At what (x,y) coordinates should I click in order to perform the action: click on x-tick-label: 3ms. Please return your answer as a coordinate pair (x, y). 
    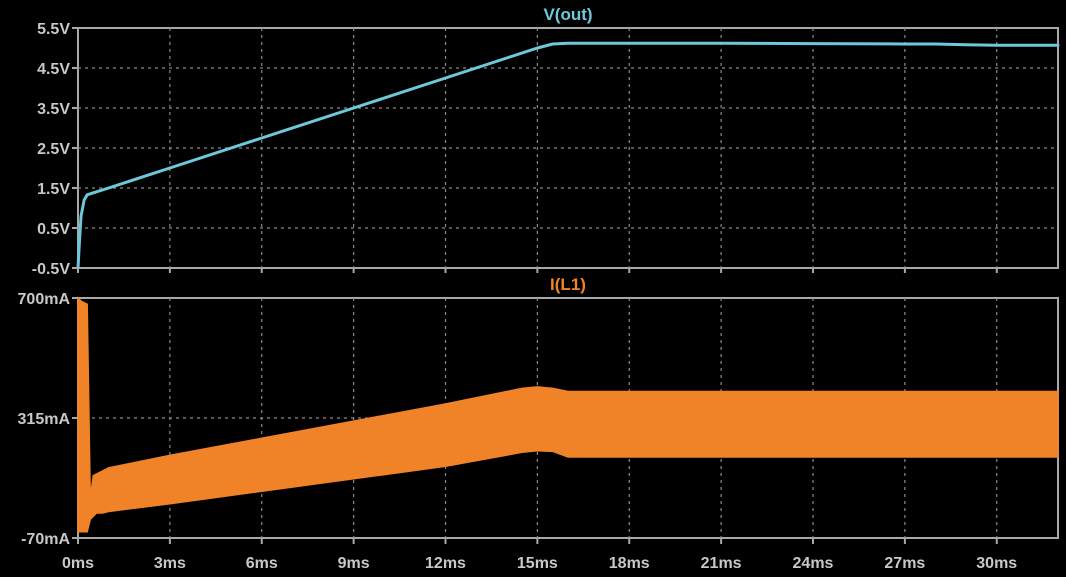
    Looking at the image, I should click on (170, 563).